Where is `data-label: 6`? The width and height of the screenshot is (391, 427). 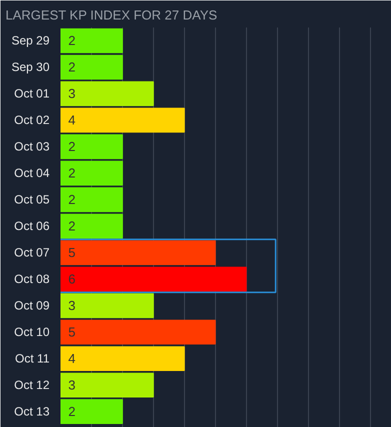 data-label: 6 is located at coordinates (72, 279).